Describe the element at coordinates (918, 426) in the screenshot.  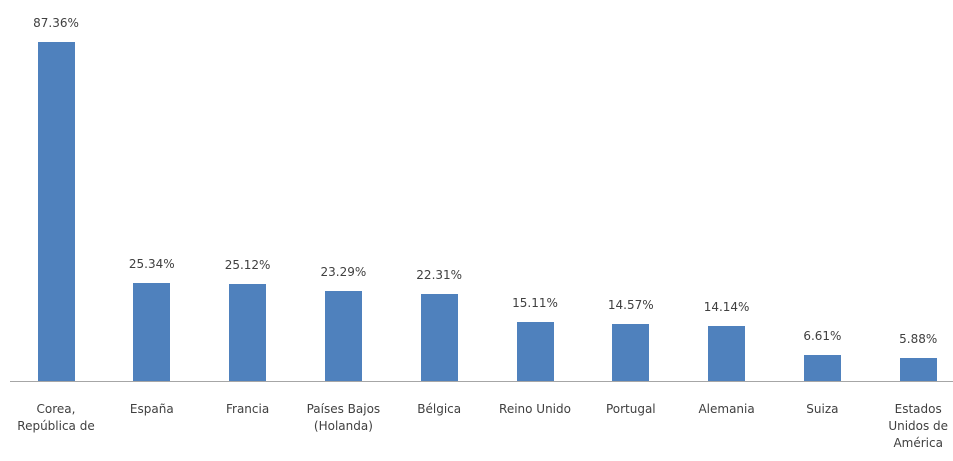
I see `x-tick-label: Estados Unidos de América` at that location.